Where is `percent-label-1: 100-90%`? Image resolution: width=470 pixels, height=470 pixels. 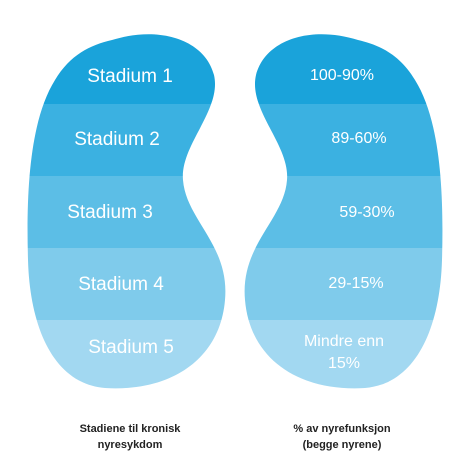
percent-label-1: 100-90% is located at coordinates (342, 75).